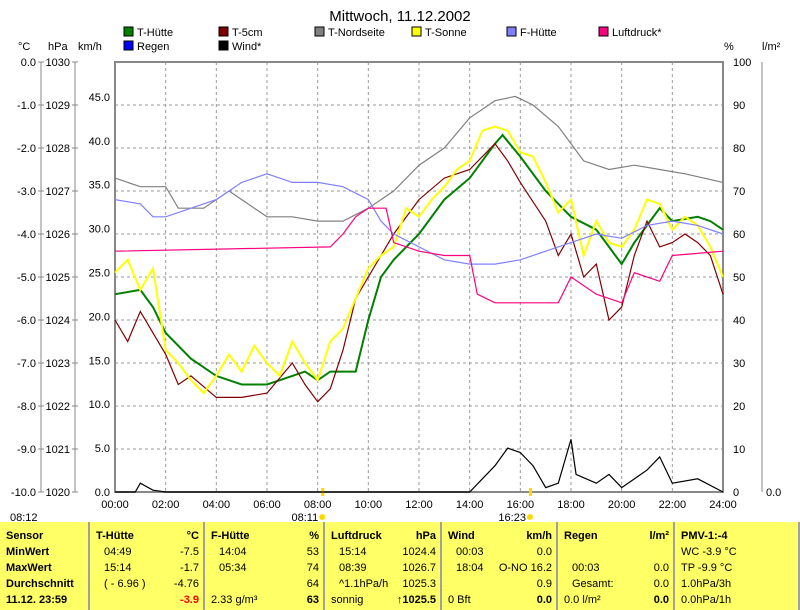 This screenshot has width=800, height=610. What do you see at coordinates (28, 552) in the screenshot?
I see `row-label: MinWert` at bounding box center [28, 552].